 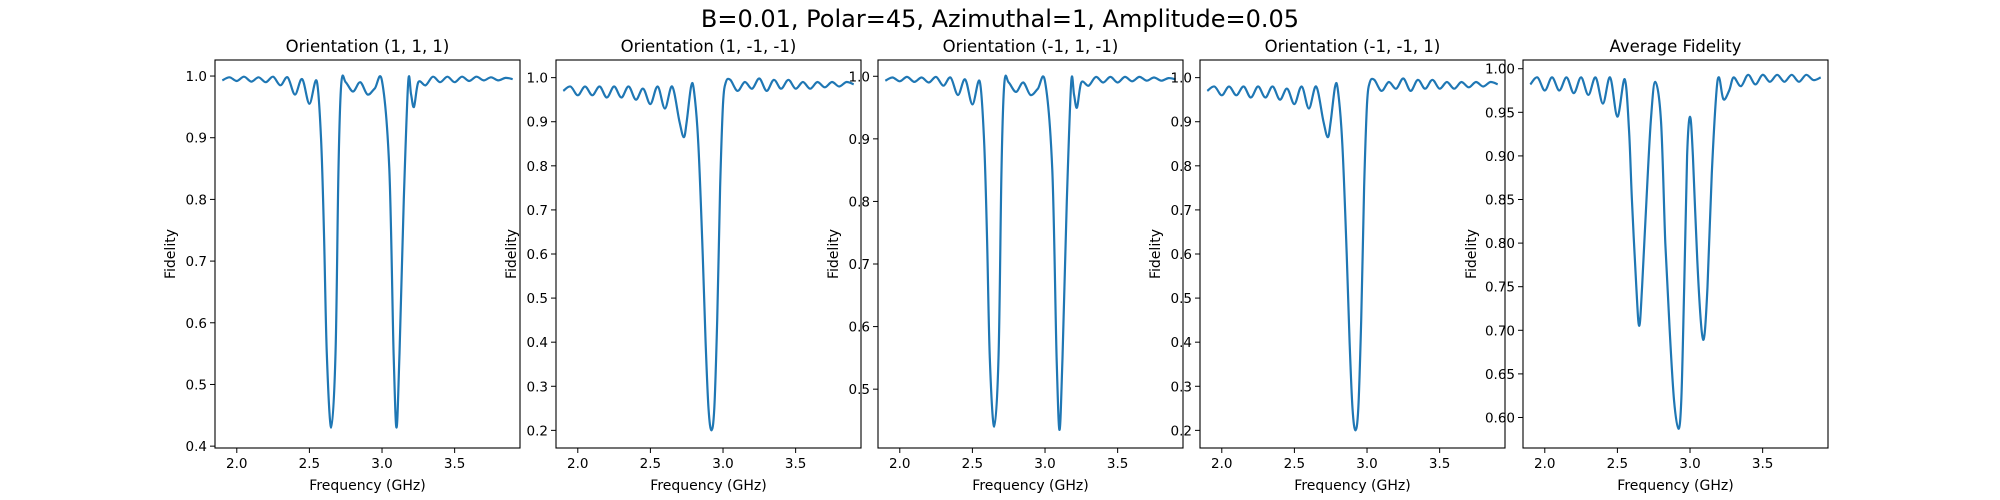 What do you see at coordinates (1500, 113) in the screenshot?
I see `y-tick-label: 0.95` at bounding box center [1500, 113].